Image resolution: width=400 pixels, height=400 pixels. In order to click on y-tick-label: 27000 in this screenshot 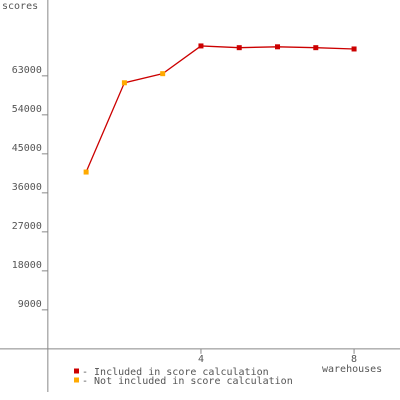, I will do `click(27, 226)`.